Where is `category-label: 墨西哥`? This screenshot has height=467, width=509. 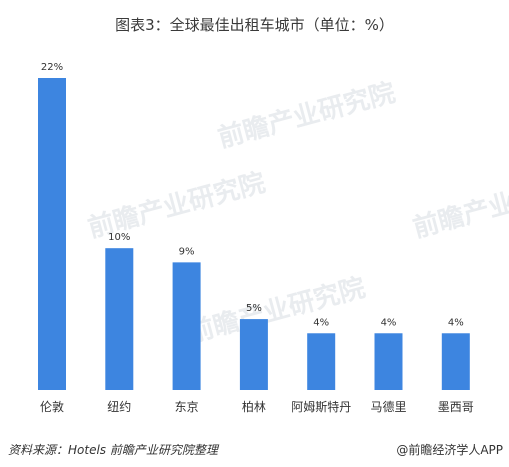 category-label: 墨西哥 is located at coordinates (456, 407).